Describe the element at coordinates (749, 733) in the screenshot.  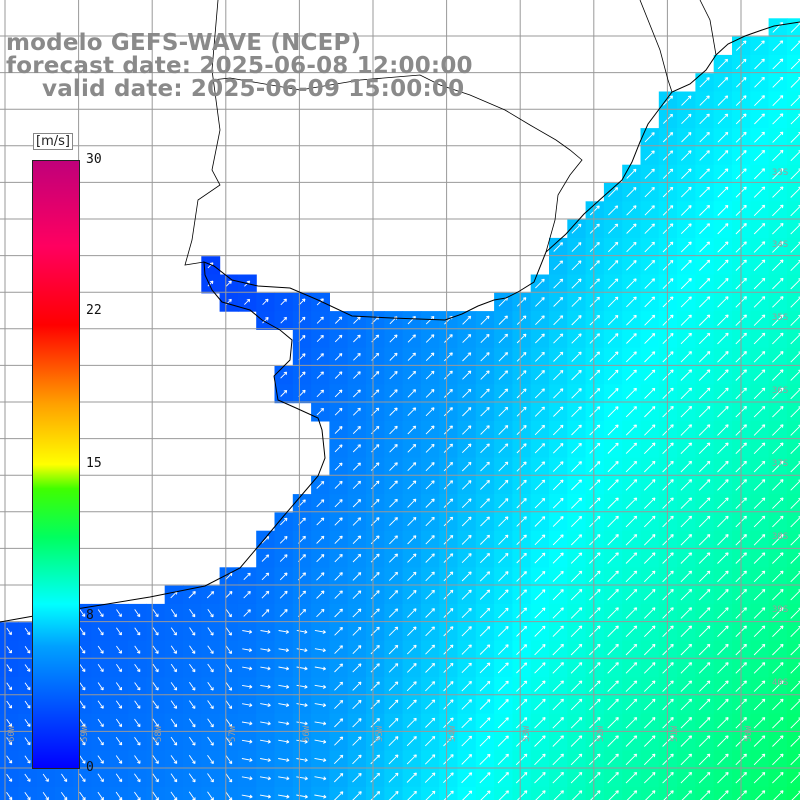
I see `lon-label: 50W` at that location.